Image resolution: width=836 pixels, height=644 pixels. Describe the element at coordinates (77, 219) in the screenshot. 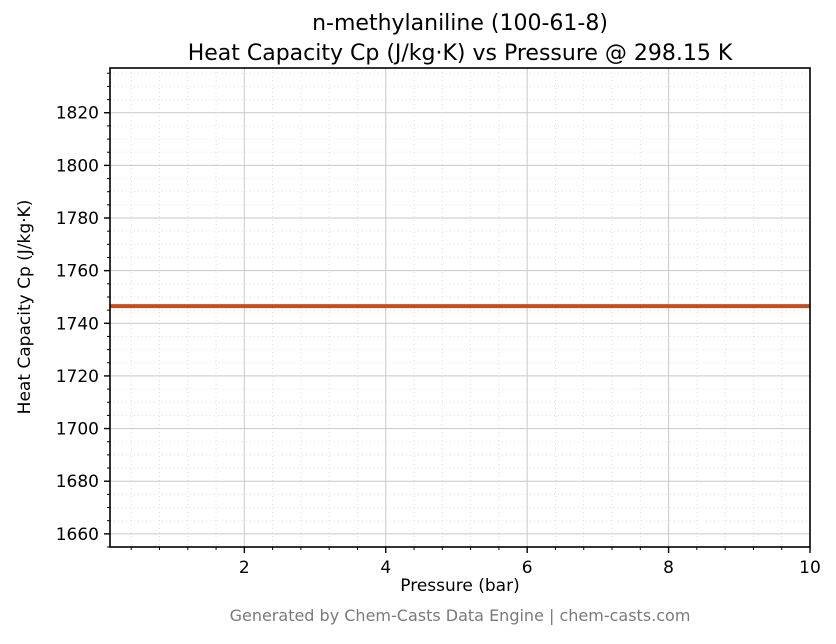

I see `y-tick-label: 1780` at that location.